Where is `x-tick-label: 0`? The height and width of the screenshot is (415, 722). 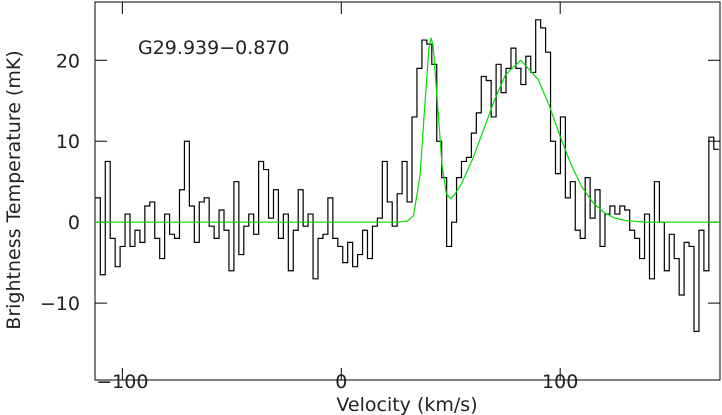 x-tick-label: 0 is located at coordinates (341, 382).